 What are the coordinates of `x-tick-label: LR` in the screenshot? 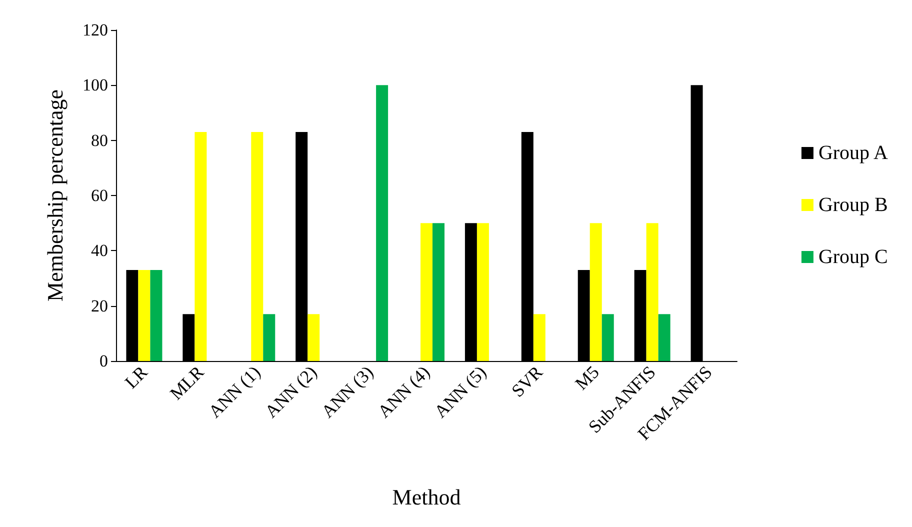 It's located at (136, 377).